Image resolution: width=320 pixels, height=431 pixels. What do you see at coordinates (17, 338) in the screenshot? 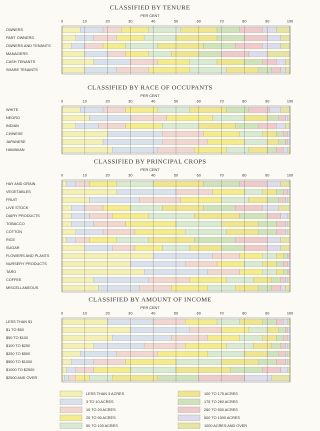
I see `category-label: $50 TO $100` at bounding box center [17, 338].